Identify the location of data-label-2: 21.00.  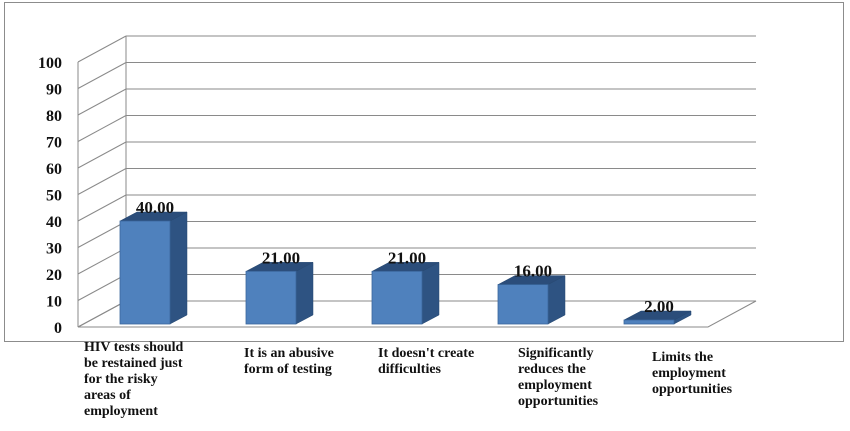
(407, 257).